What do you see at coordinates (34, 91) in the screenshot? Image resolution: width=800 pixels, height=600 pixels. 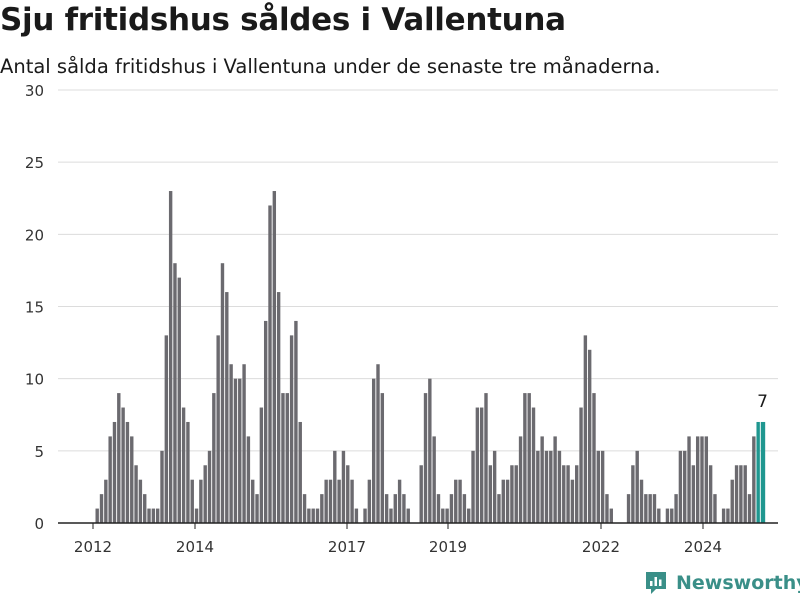 I see `y-tick-label: 30` at bounding box center [34, 91].